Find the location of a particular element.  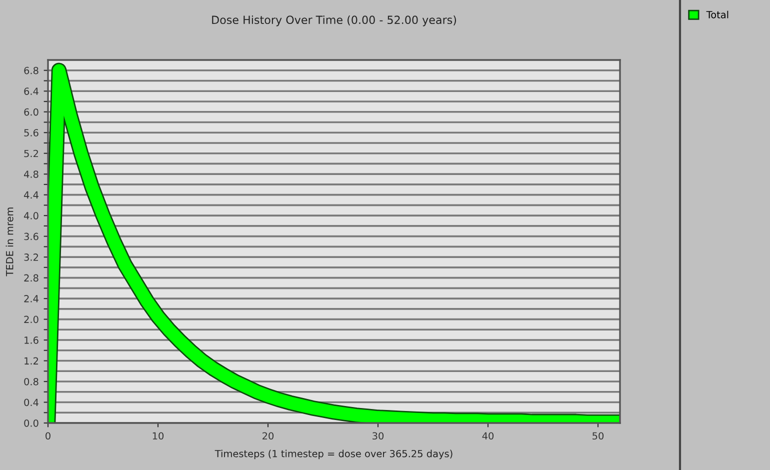

x-tick-label: 50 is located at coordinates (598, 436).